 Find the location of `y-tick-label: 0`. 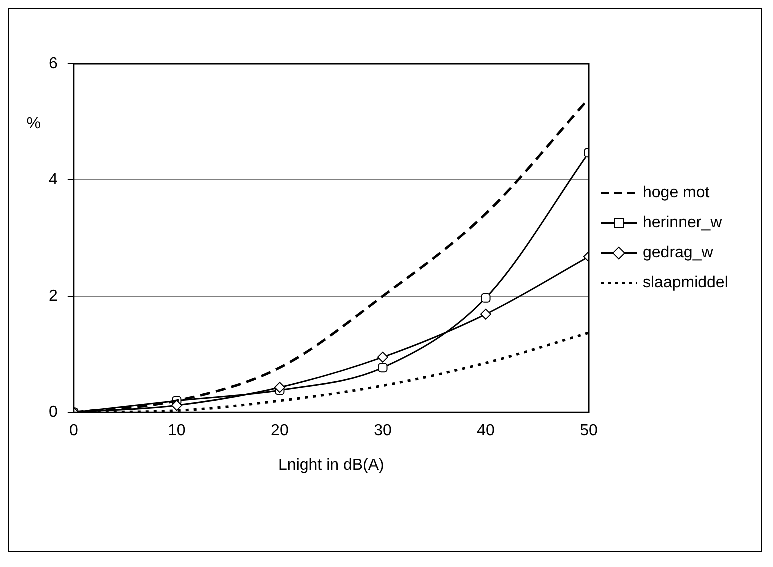

y-tick-label: 0 is located at coordinates (53, 413).